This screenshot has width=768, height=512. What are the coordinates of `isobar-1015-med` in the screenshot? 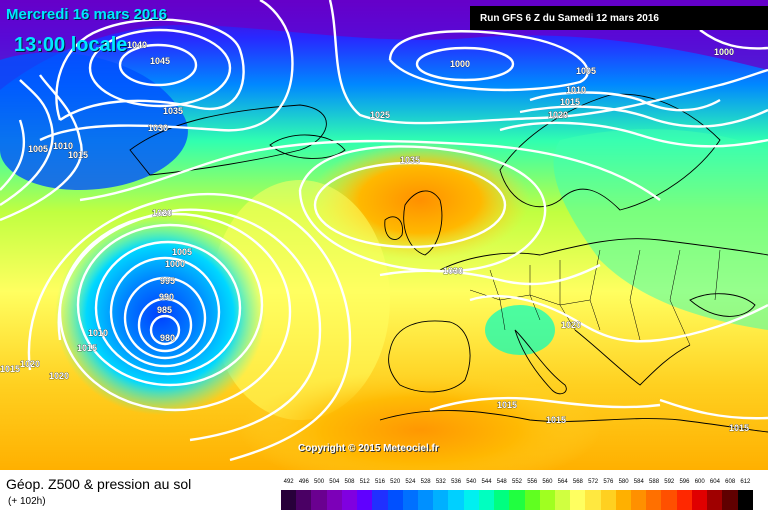 It's located at (545, 404).